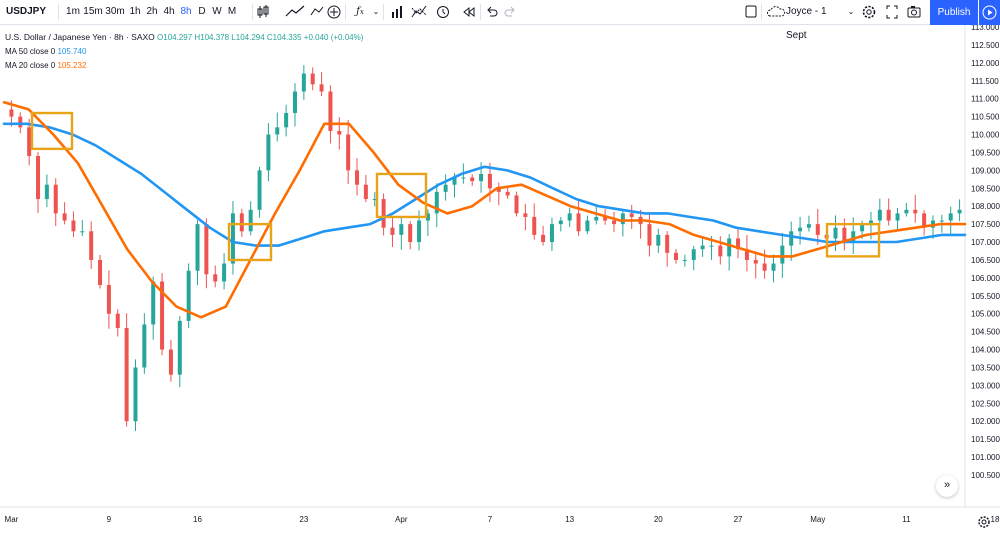 This screenshot has width=1000, height=535. What do you see at coordinates (985, 260) in the screenshot?
I see `y-tick-label: 106.500` at bounding box center [985, 260].